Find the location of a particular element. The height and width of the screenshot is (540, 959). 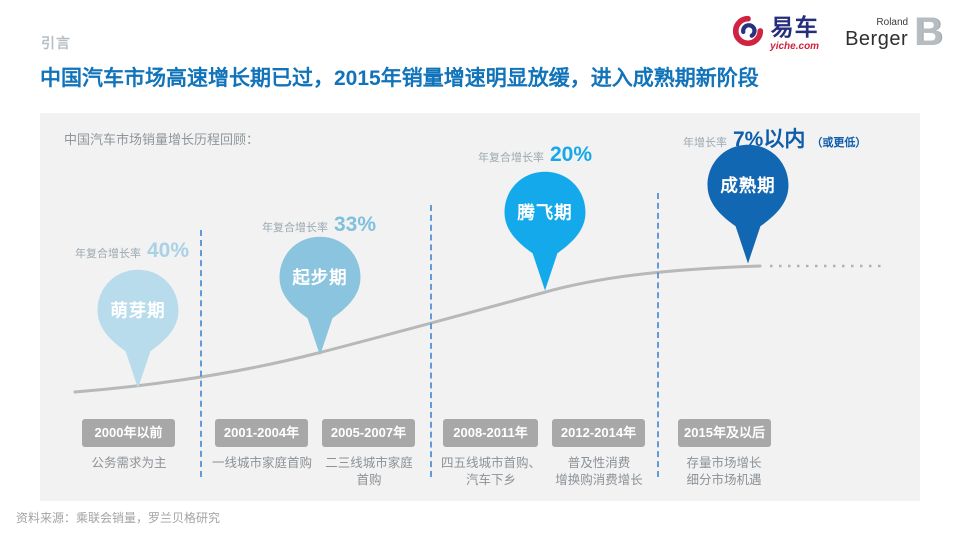

timeline-period-box: 2008-2011年 is located at coordinates (490, 433).